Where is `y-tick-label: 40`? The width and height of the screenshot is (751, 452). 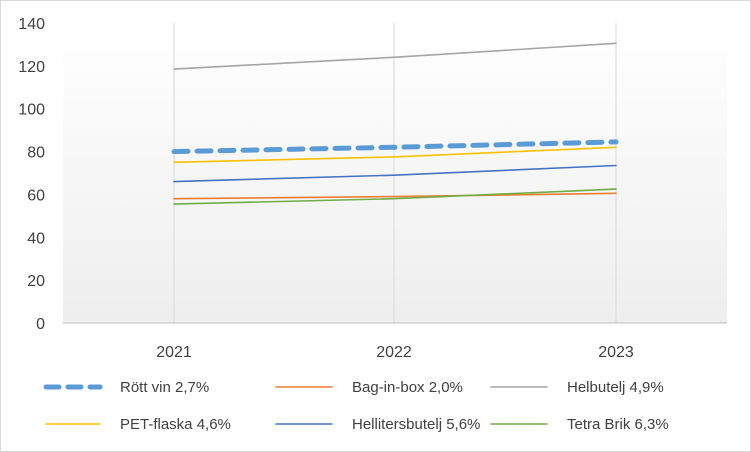
y-tick-label: 40 is located at coordinates (36, 238).